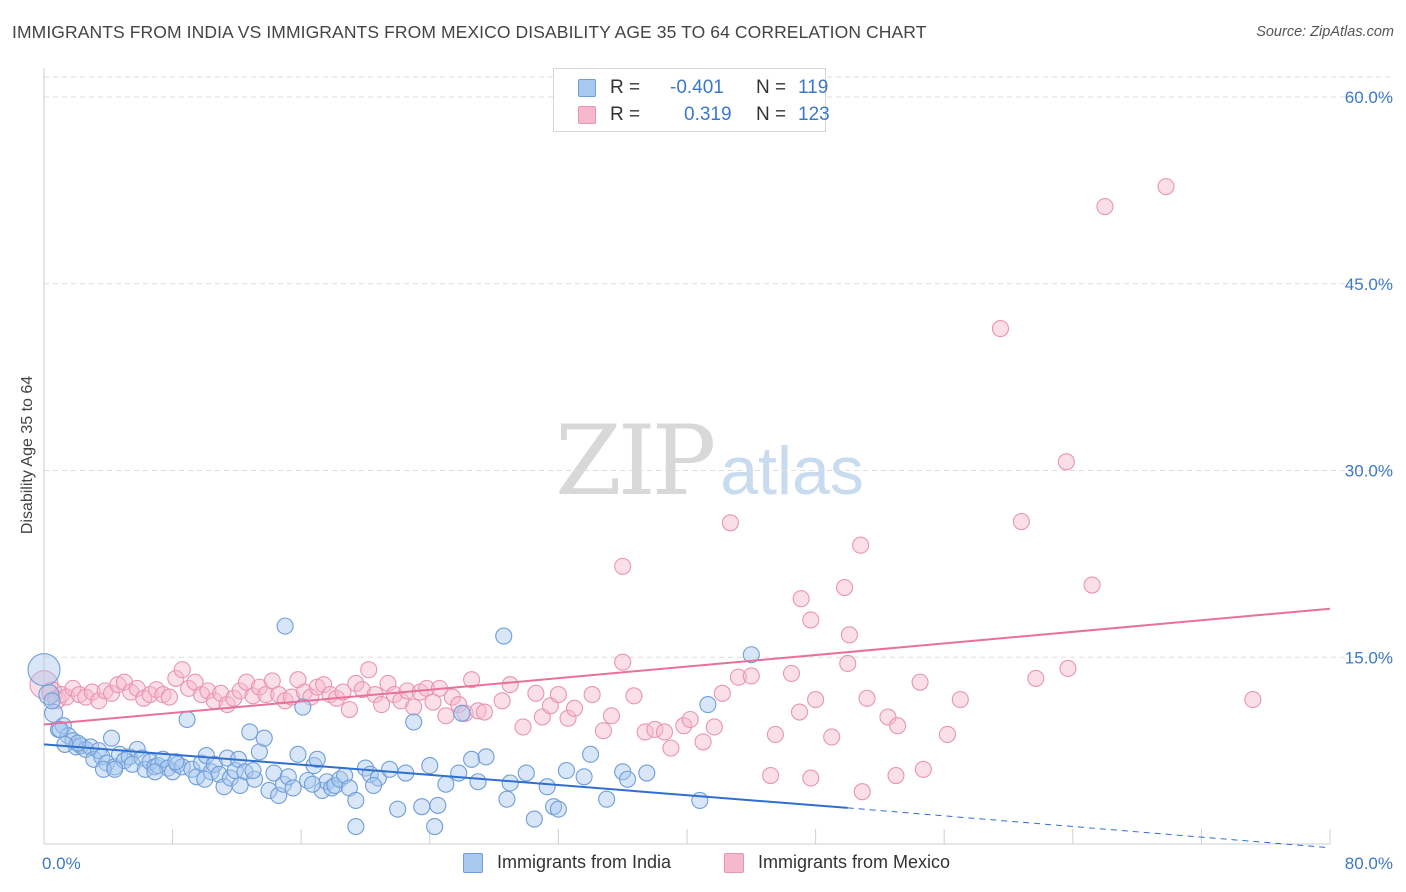 The width and height of the screenshot is (1406, 892). I want to click on y-tick-label: 15.0%, so click(1369, 657).